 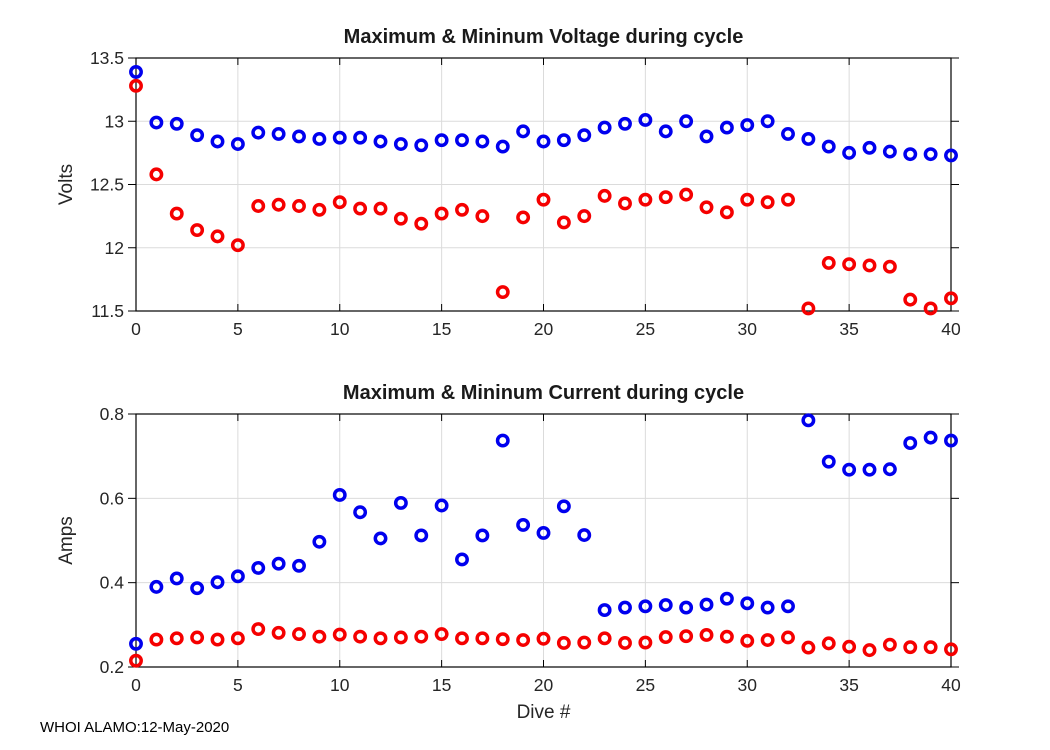 I want to click on x-axis-label: Dive #, so click(x=544, y=712).